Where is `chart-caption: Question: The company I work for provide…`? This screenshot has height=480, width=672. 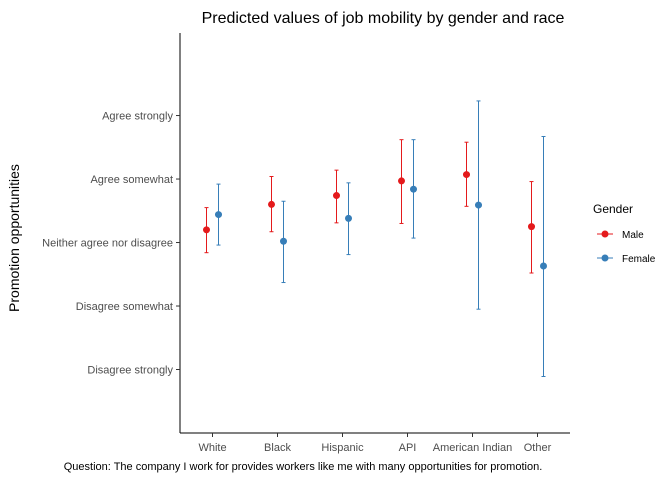
chart-caption: Question: The company I work for provide… is located at coordinates (303, 467).